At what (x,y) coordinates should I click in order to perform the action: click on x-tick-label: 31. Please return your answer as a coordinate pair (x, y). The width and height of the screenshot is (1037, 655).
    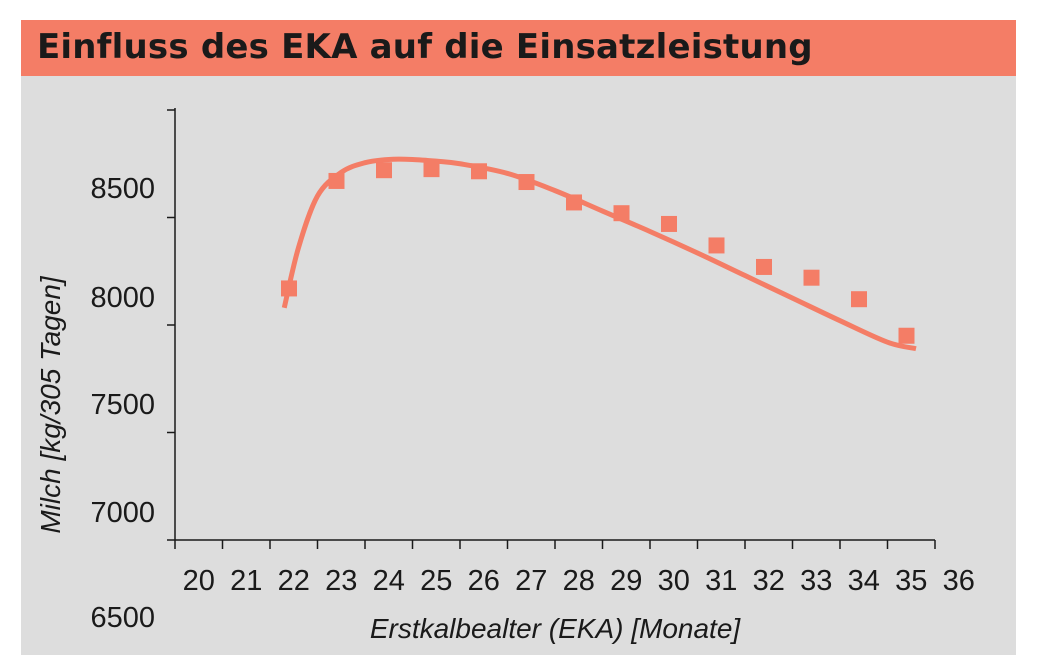
    Looking at the image, I should click on (721, 581).